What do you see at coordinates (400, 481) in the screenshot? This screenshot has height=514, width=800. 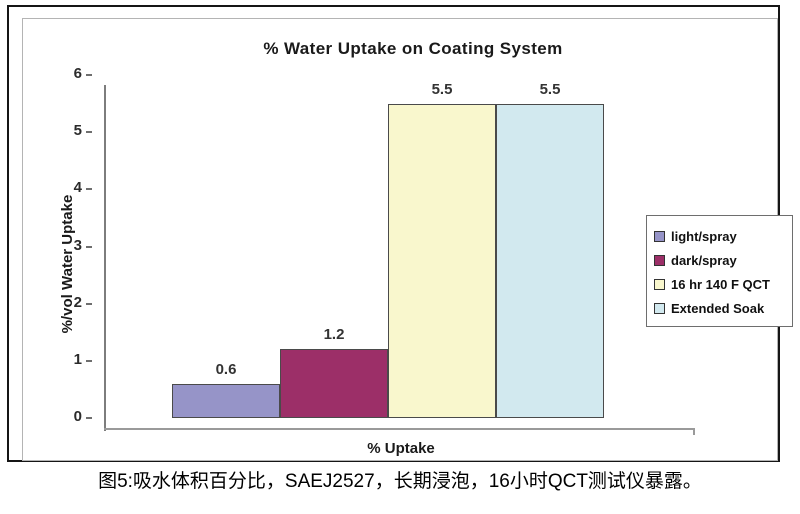 I see `figure-caption: 图5:吸水体积百分比，SAEJ2527，长期浸泡，16小时QCT测试仪暴露。` at bounding box center [400, 481].